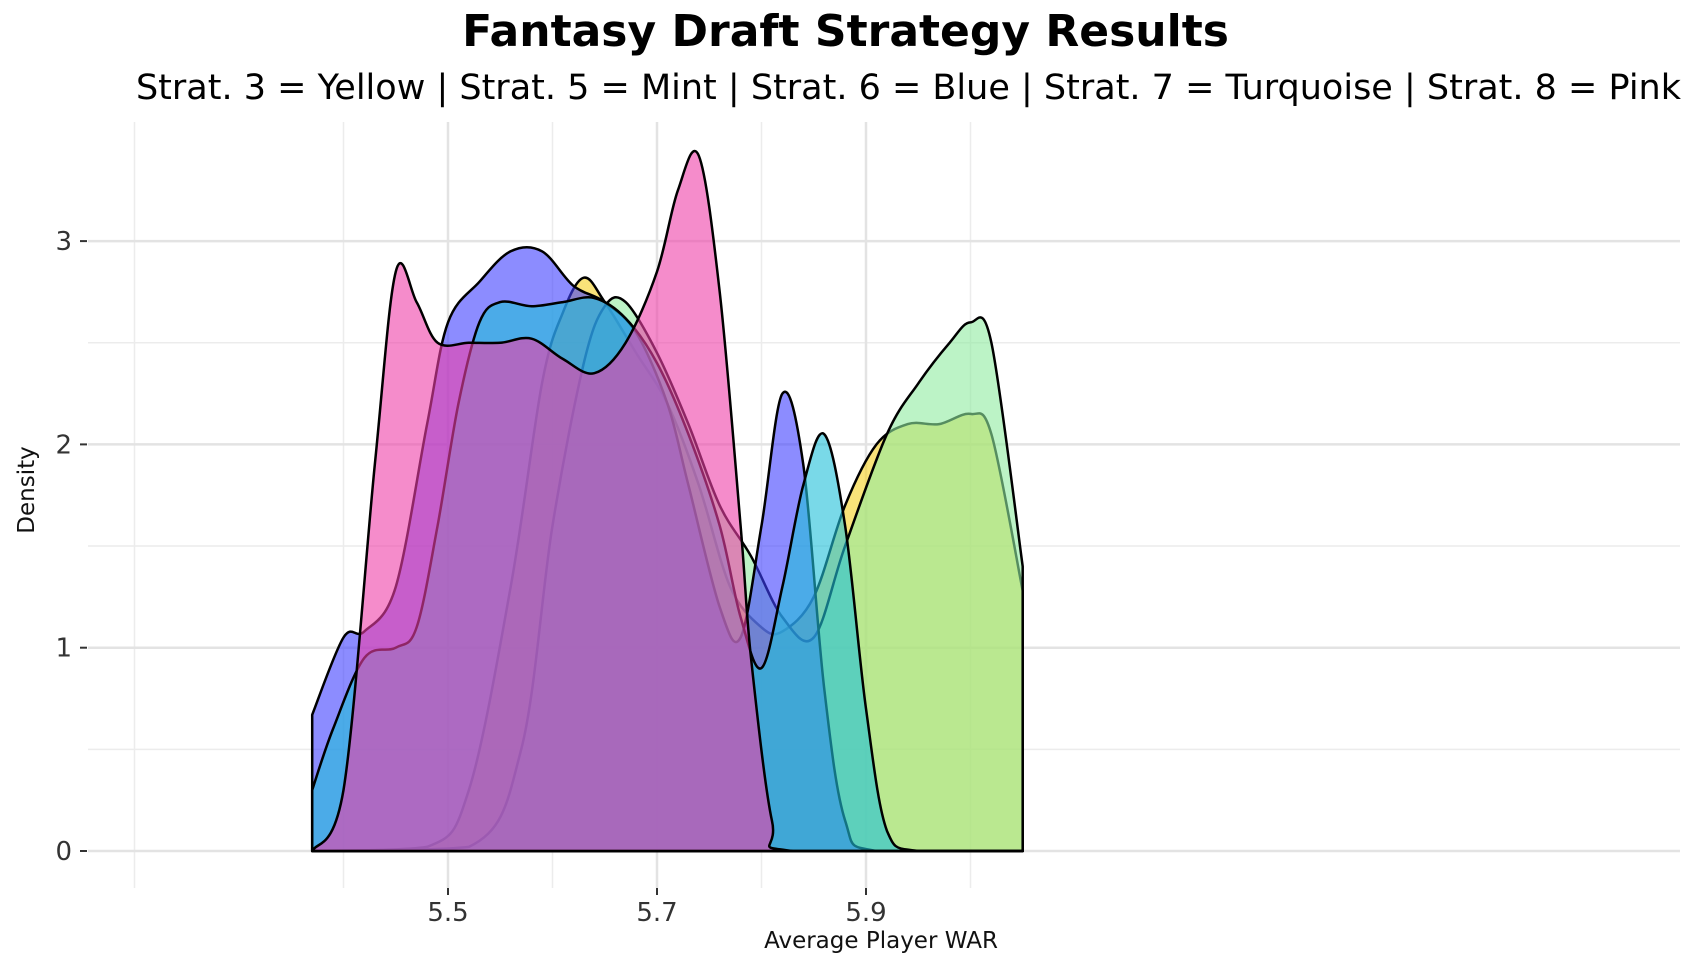  Describe the element at coordinates (63, 445) in the screenshot. I see `y-tick-label: 2` at that location.